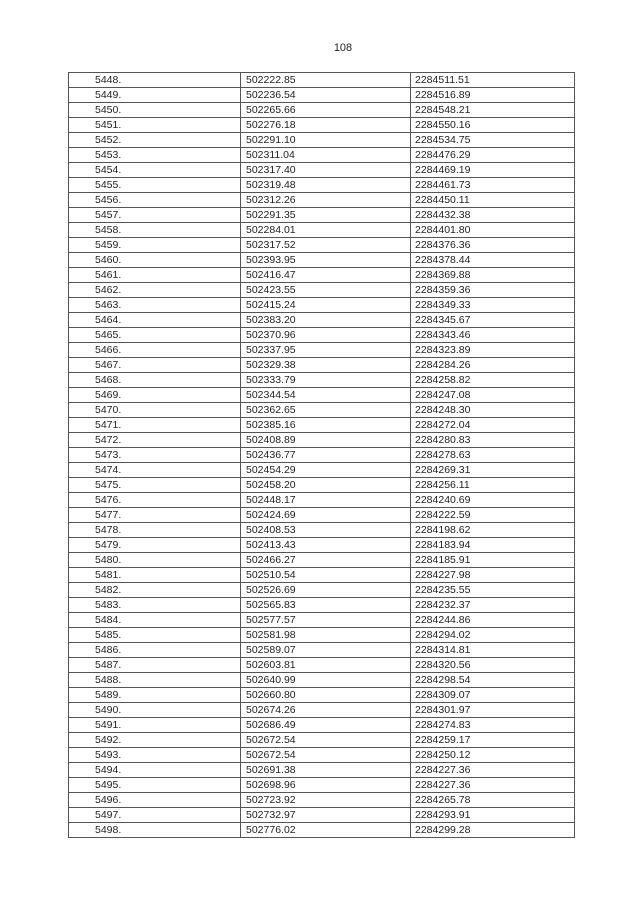 The image size is (640, 905). I want to click on y-coordinate-cell: 2284516.89, so click(492, 95).